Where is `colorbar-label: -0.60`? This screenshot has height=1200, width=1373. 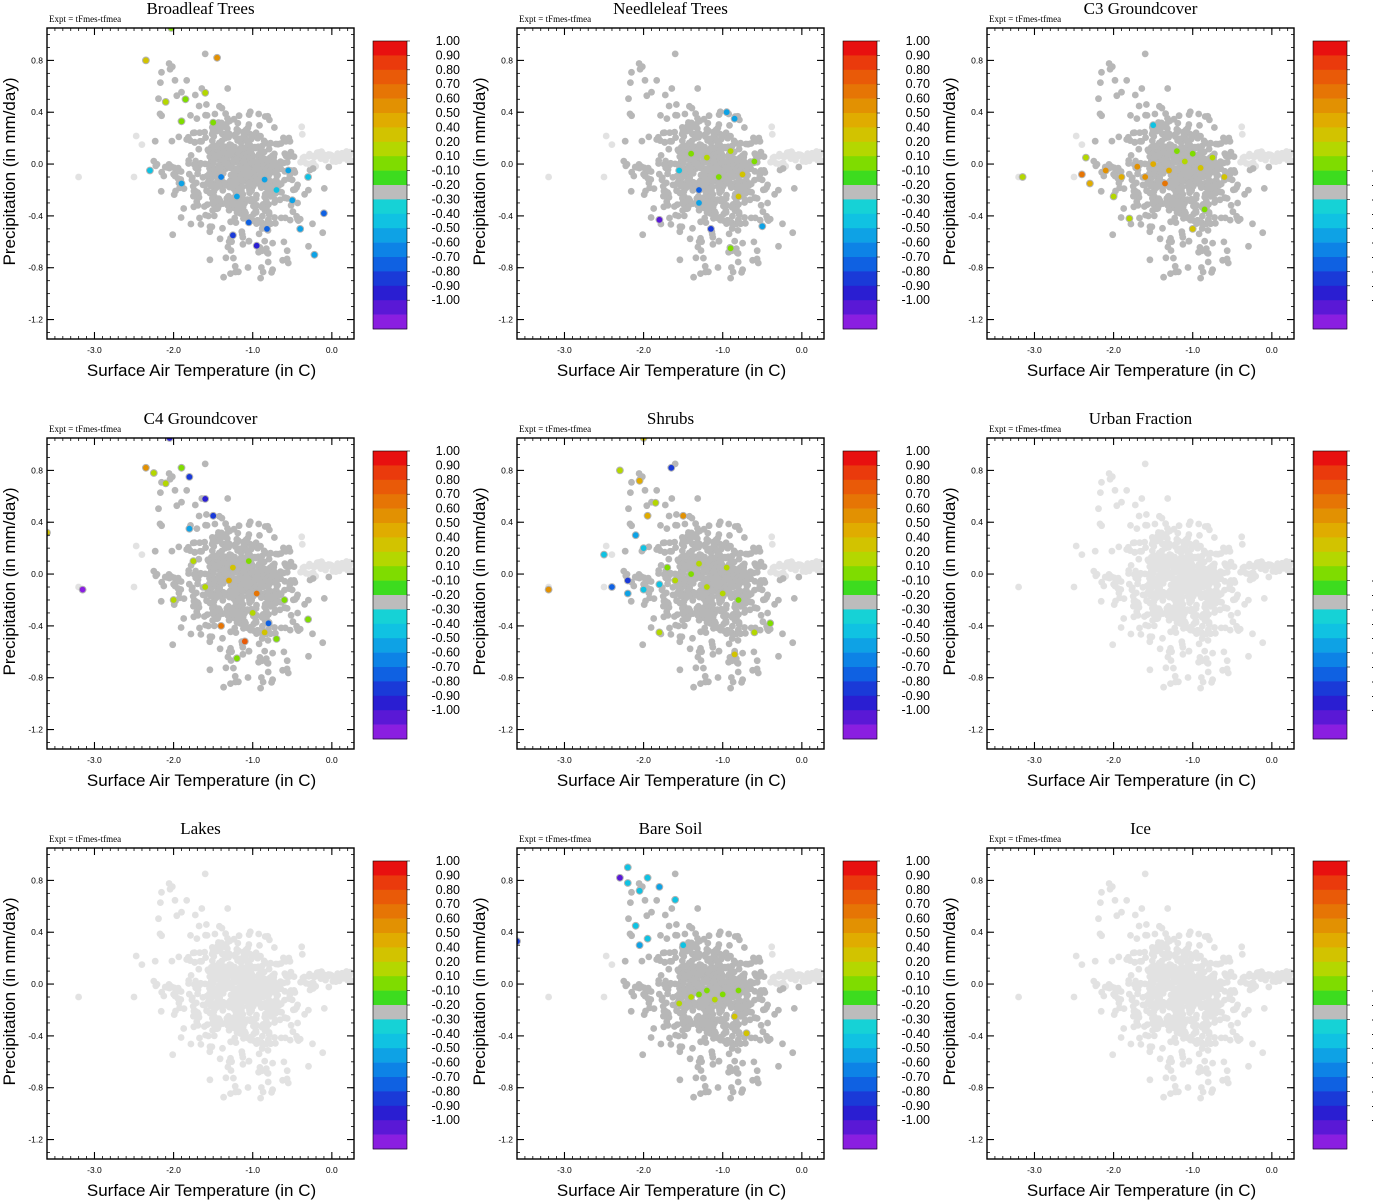
colorbar-label: -0.60 is located at coordinates (446, 653).